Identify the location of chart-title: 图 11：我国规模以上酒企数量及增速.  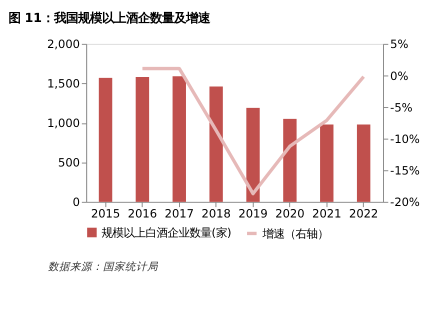
(109, 17).